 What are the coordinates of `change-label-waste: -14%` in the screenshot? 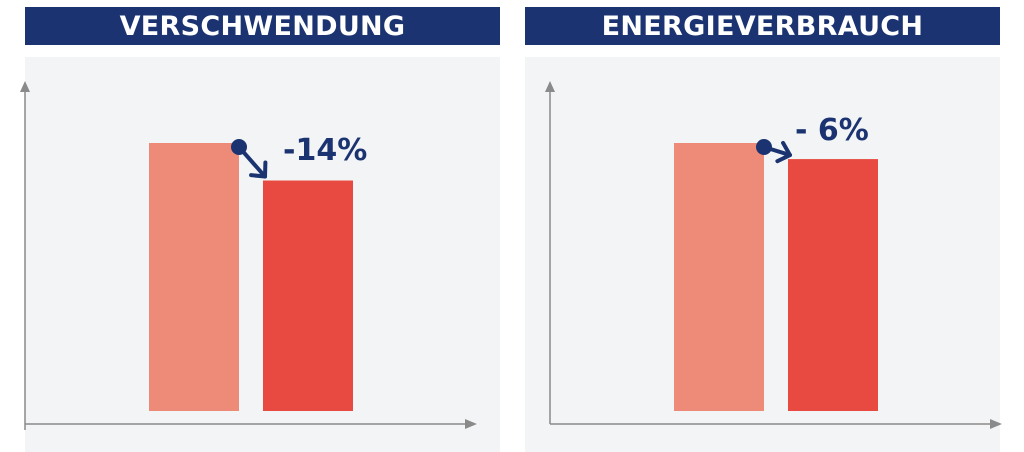 It's located at (325, 150).